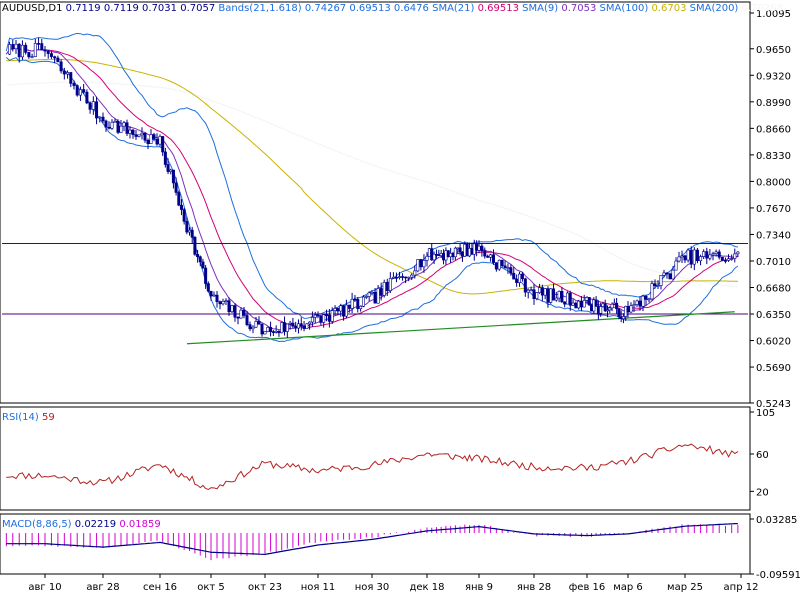 The height and width of the screenshot is (601, 800). What do you see at coordinates (411, 8) in the screenshot?
I see `pane-header-item: 0.6476` at bounding box center [411, 8].